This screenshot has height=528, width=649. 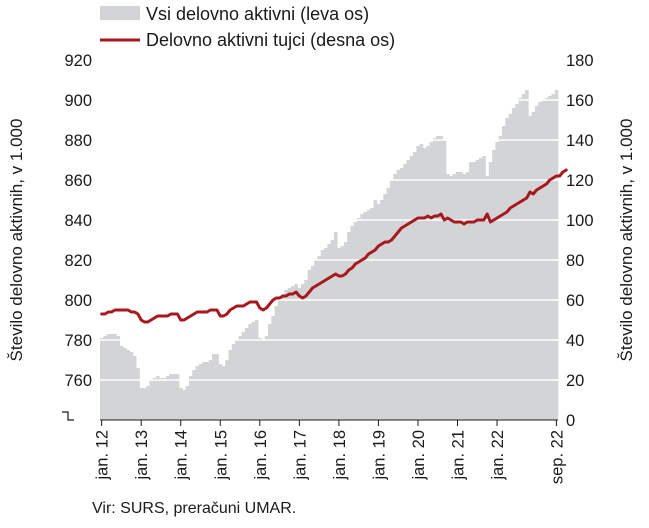 I want to click on right-tick-label: 60, so click(x=575, y=301).